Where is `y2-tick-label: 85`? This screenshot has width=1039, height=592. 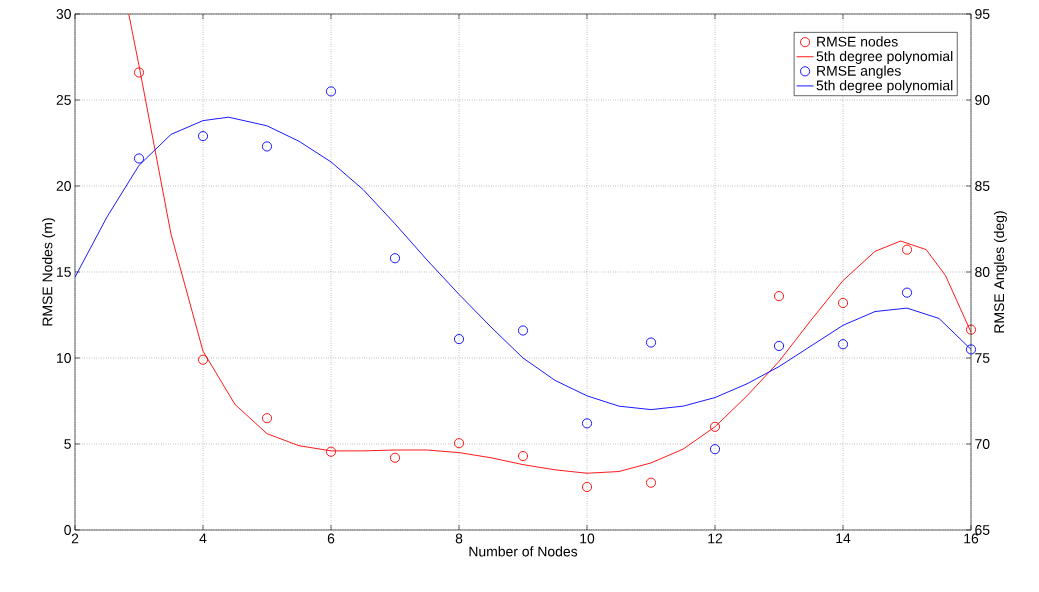 y2-tick-label: 85 is located at coordinates (982, 186).